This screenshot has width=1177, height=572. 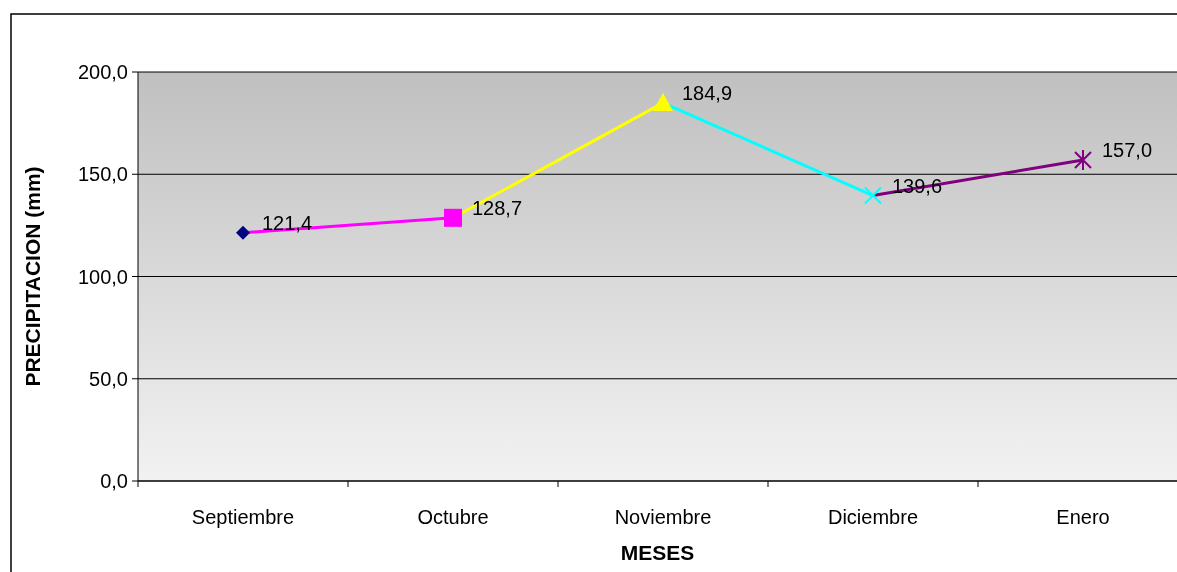 What do you see at coordinates (102, 72) in the screenshot?
I see `y-tick-label: 200,0` at bounding box center [102, 72].